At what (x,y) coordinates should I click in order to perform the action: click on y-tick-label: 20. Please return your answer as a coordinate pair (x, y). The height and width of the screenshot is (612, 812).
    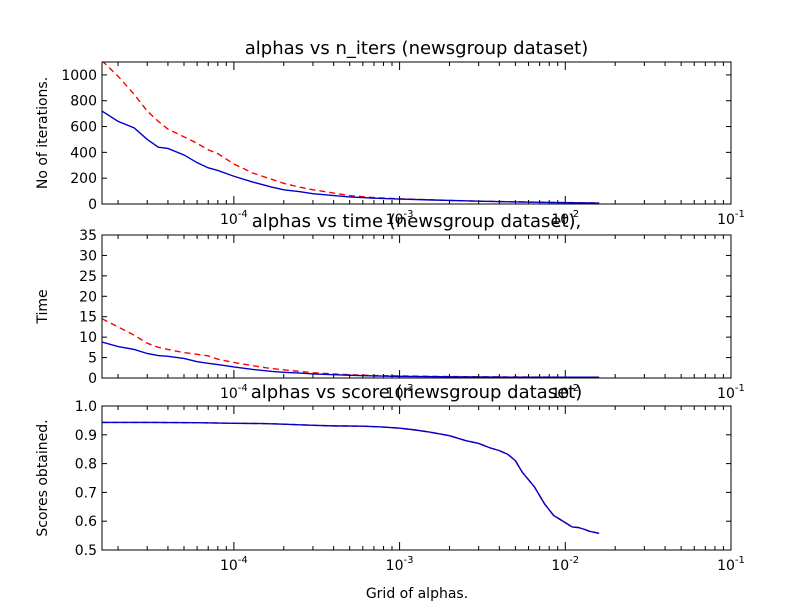
    Looking at the image, I should click on (88, 297).